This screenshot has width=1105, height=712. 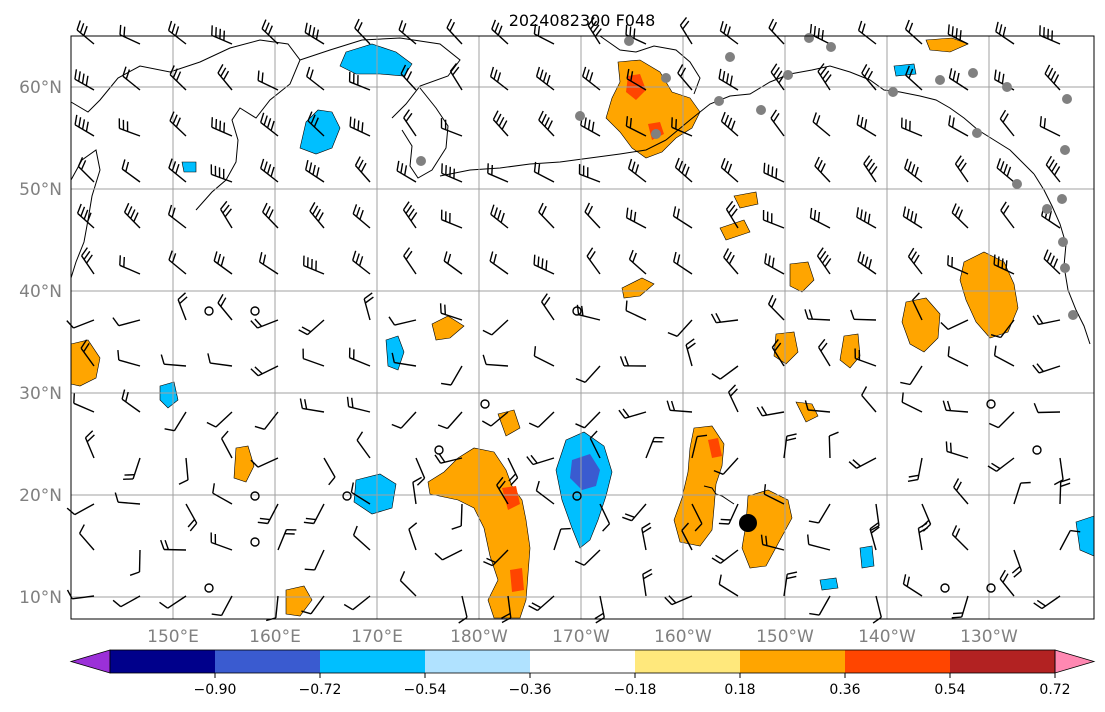 What do you see at coordinates (299, 601) in the screenshot?
I see `small-orange-patch` at bounding box center [299, 601].